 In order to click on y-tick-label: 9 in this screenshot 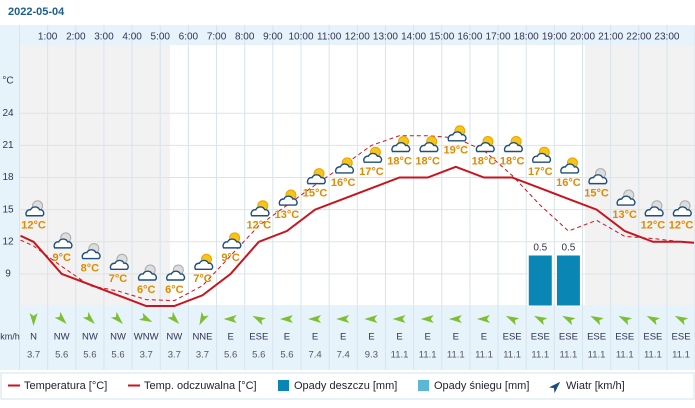, I will do `click(8, 274)`.